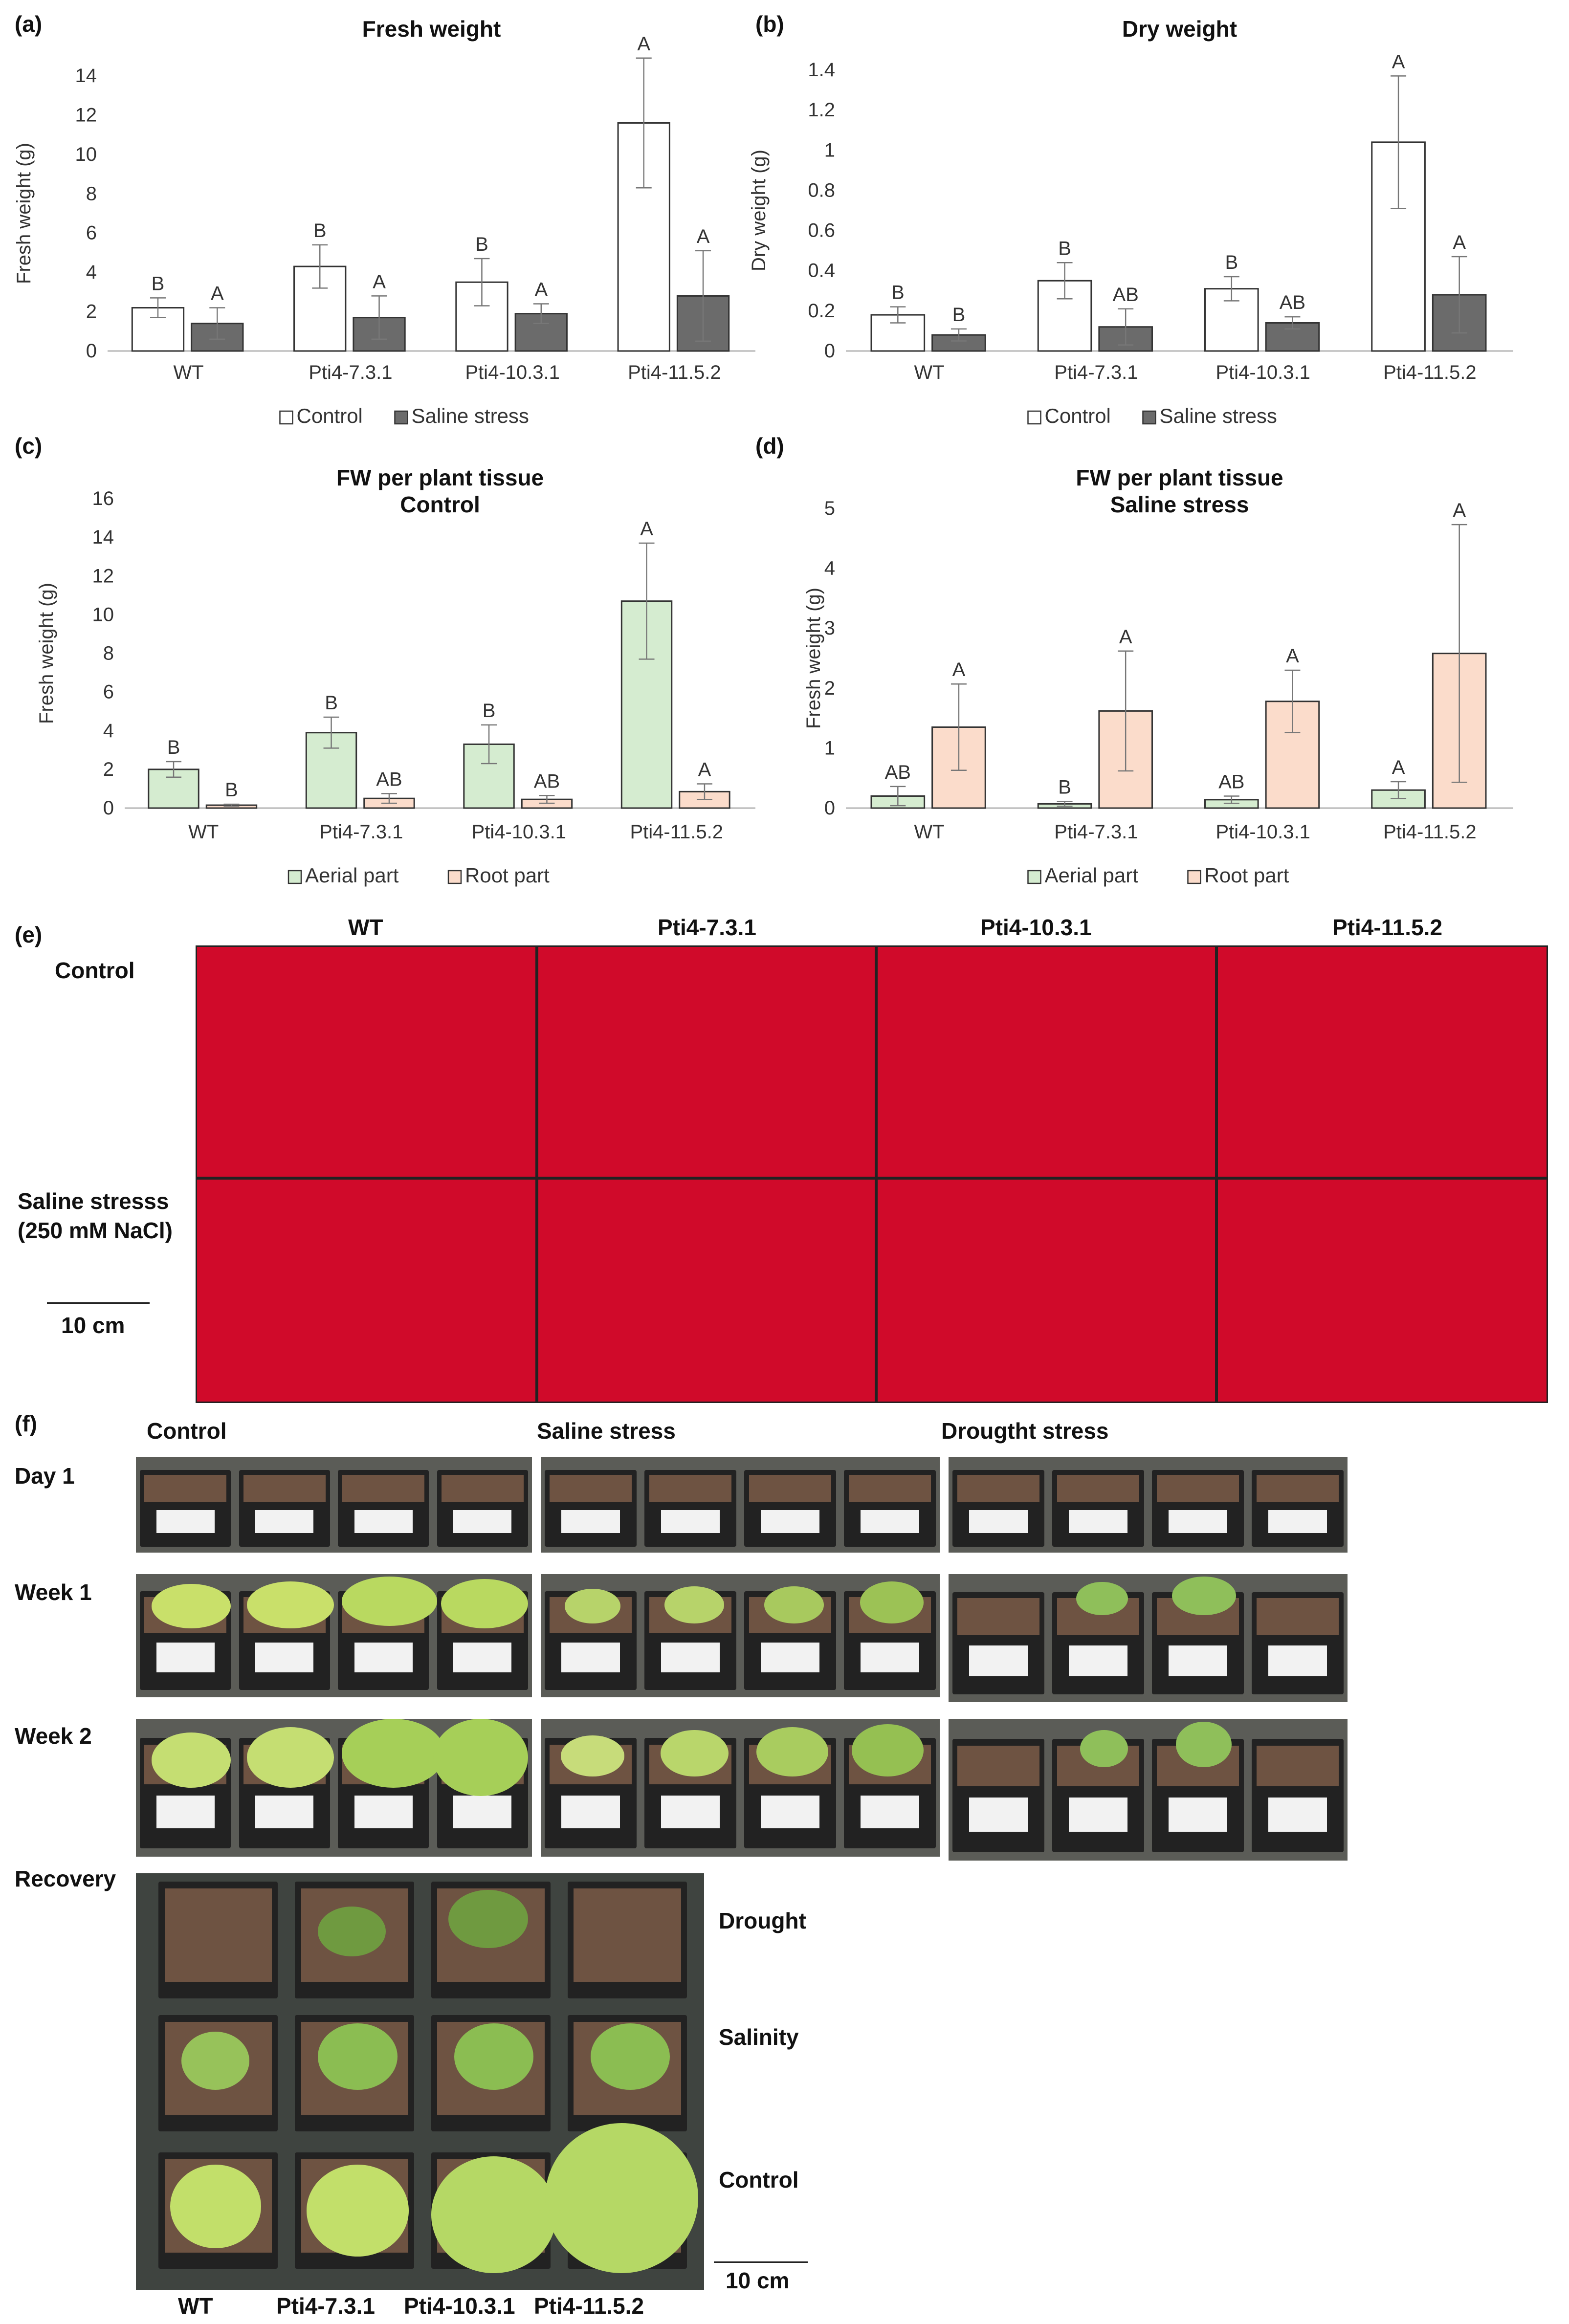 This screenshot has height=2324, width=1569. I want to click on legend-label-aerial-part: Aerial part, so click(352, 875).